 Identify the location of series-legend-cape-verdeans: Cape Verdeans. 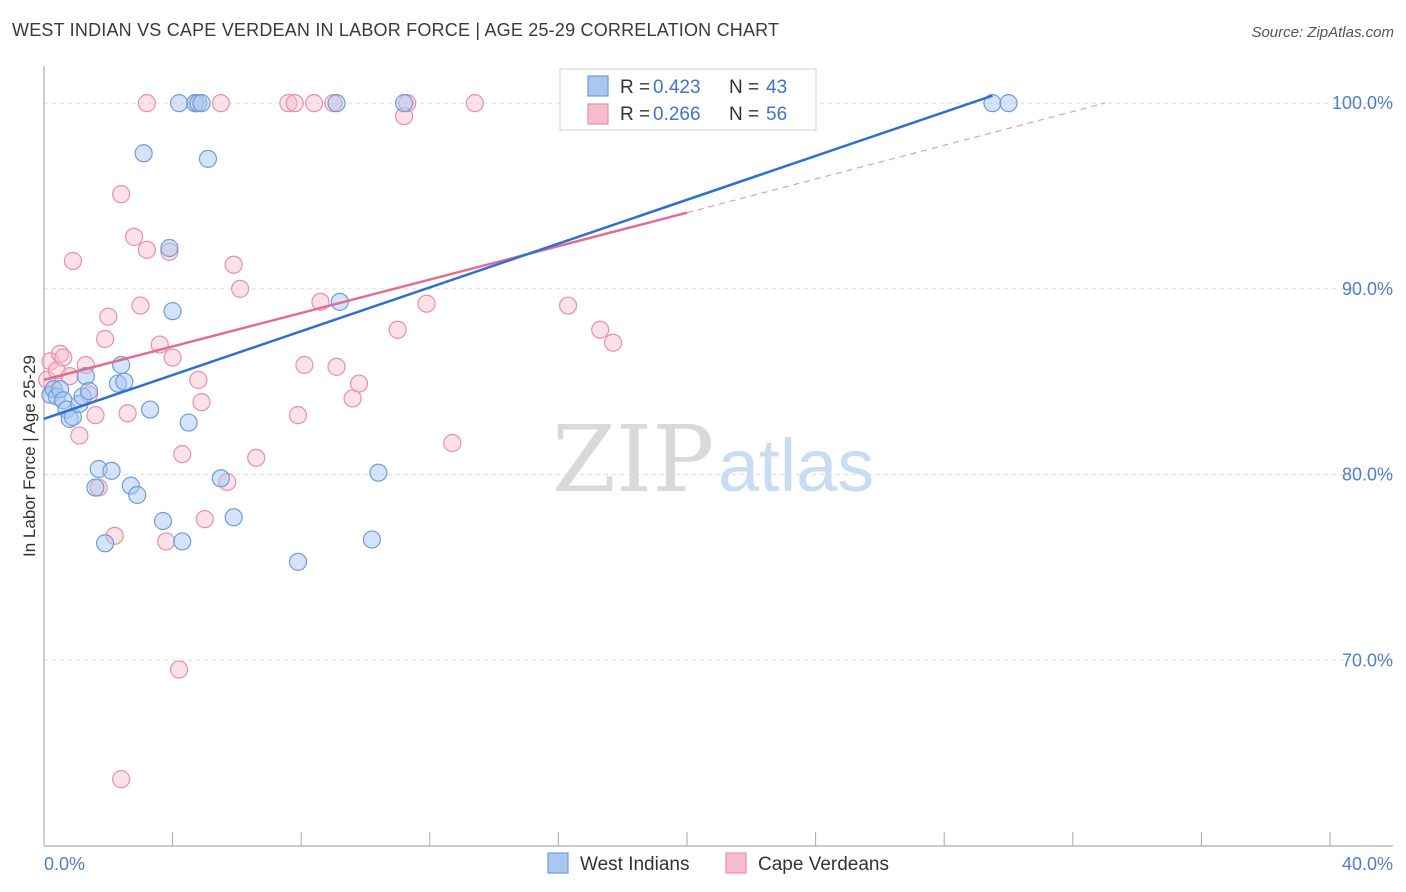
(823, 864).